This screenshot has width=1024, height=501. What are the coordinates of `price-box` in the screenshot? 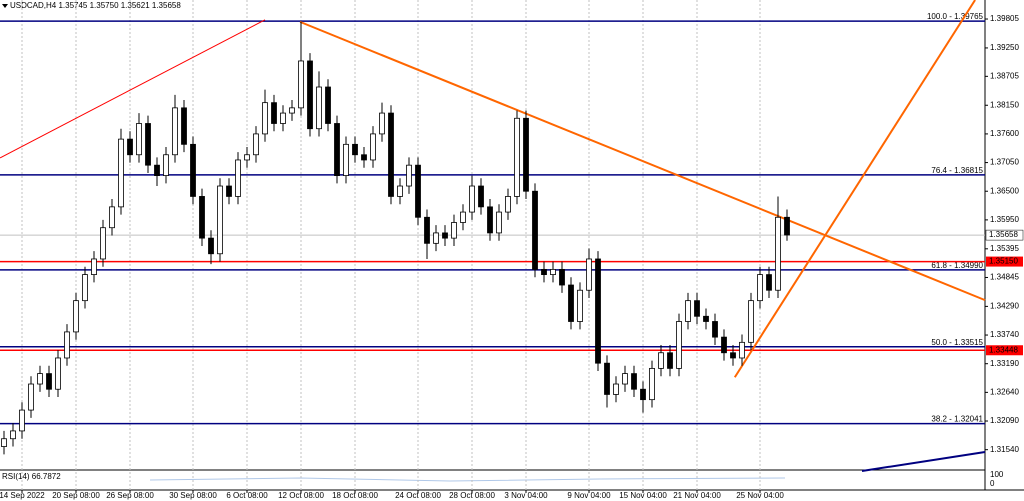 It's located at (1004, 261).